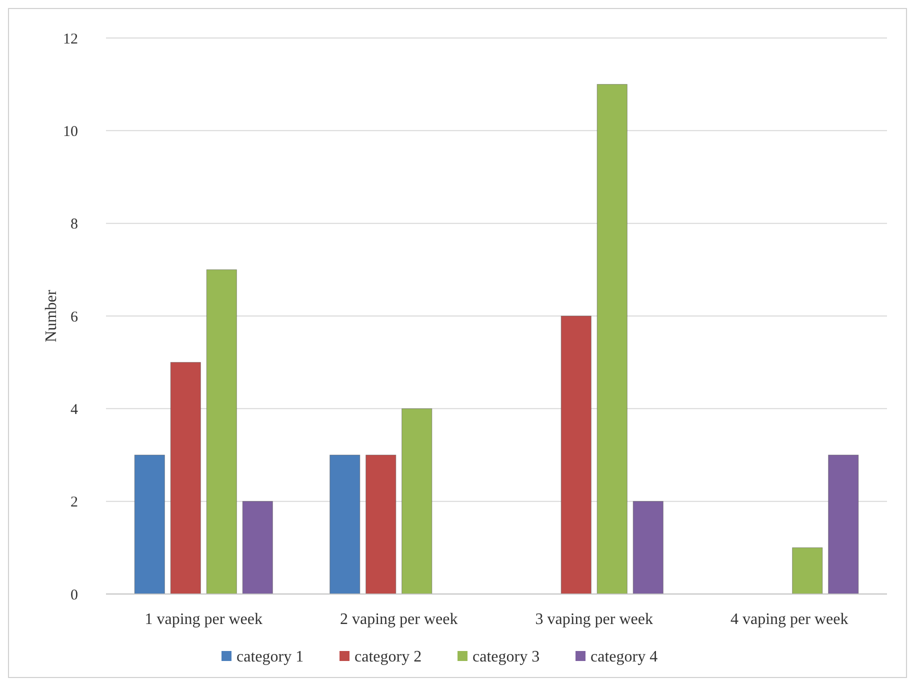 This screenshot has height=686, width=915. What do you see at coordinates (70, 39) in the screenshot?
I see `y-tick-label: 12` at bounding box center [70, 39].